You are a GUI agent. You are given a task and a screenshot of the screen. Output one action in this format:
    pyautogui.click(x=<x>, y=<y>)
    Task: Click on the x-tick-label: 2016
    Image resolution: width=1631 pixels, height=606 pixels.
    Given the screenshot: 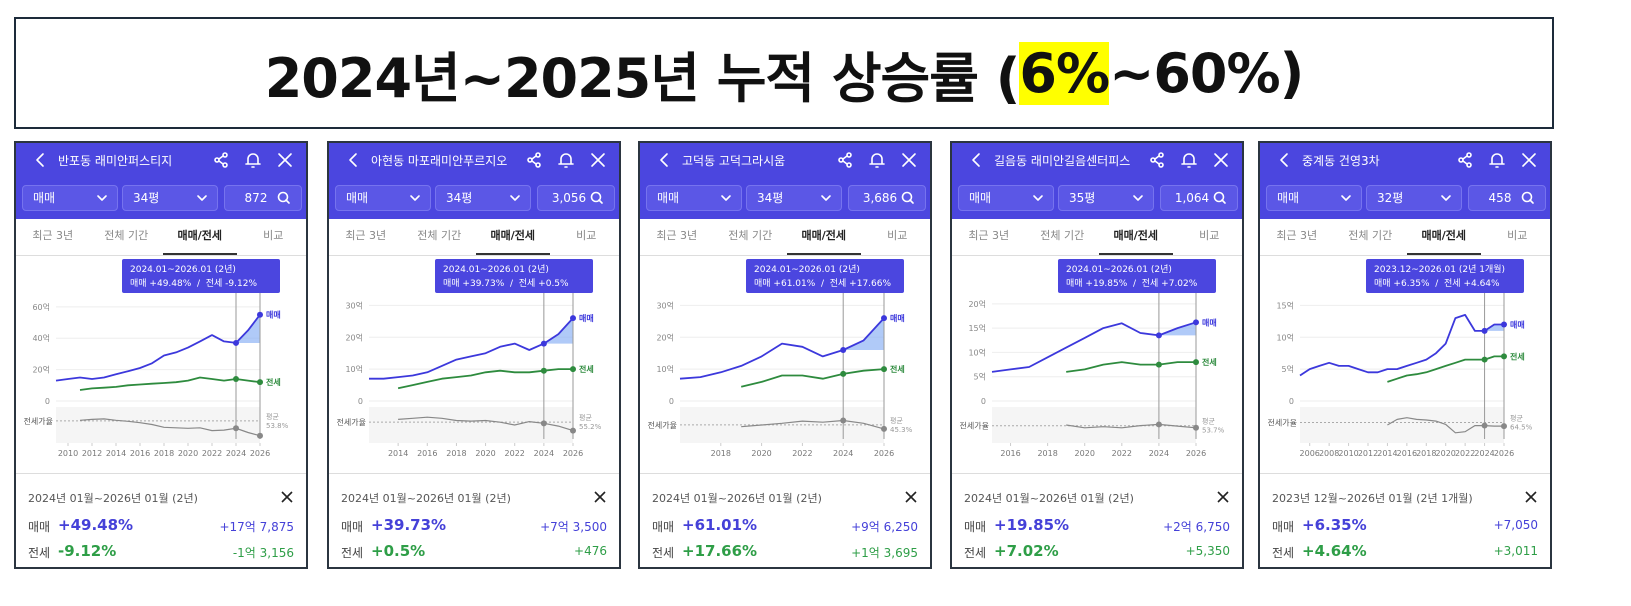 What is the action you would take?
    pyautogui.click(x=427, y=453)
    